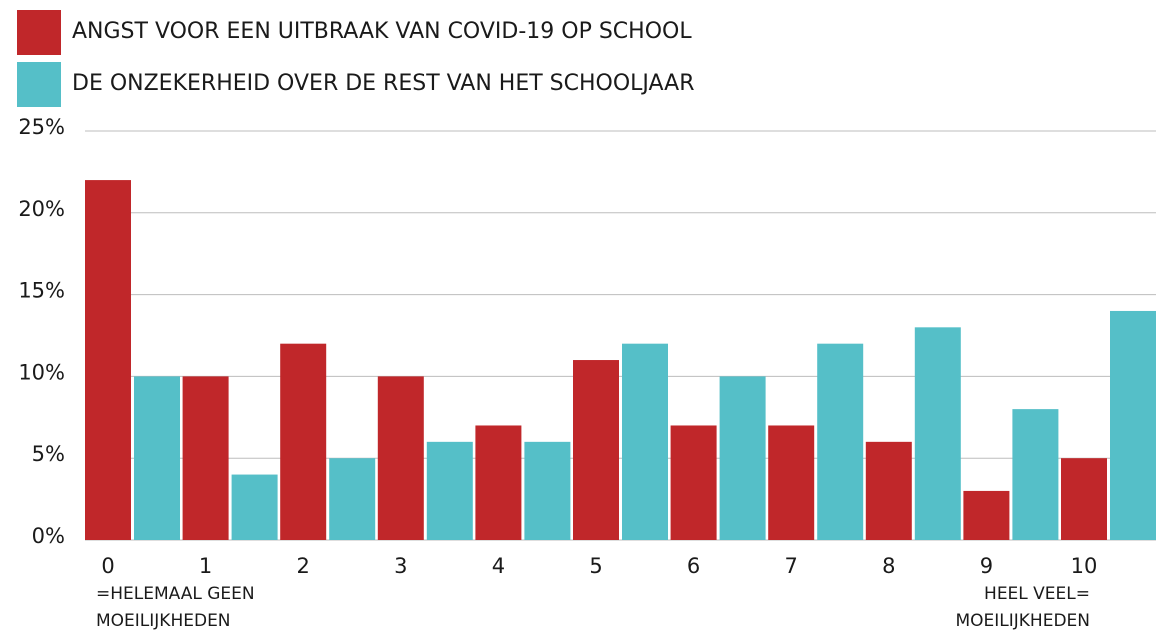 The width and height of the screenshot is (1156, 632). Describe the element at coordinates (888, 566) in the screenshot. I see `x-tick-label: 8` at that location.